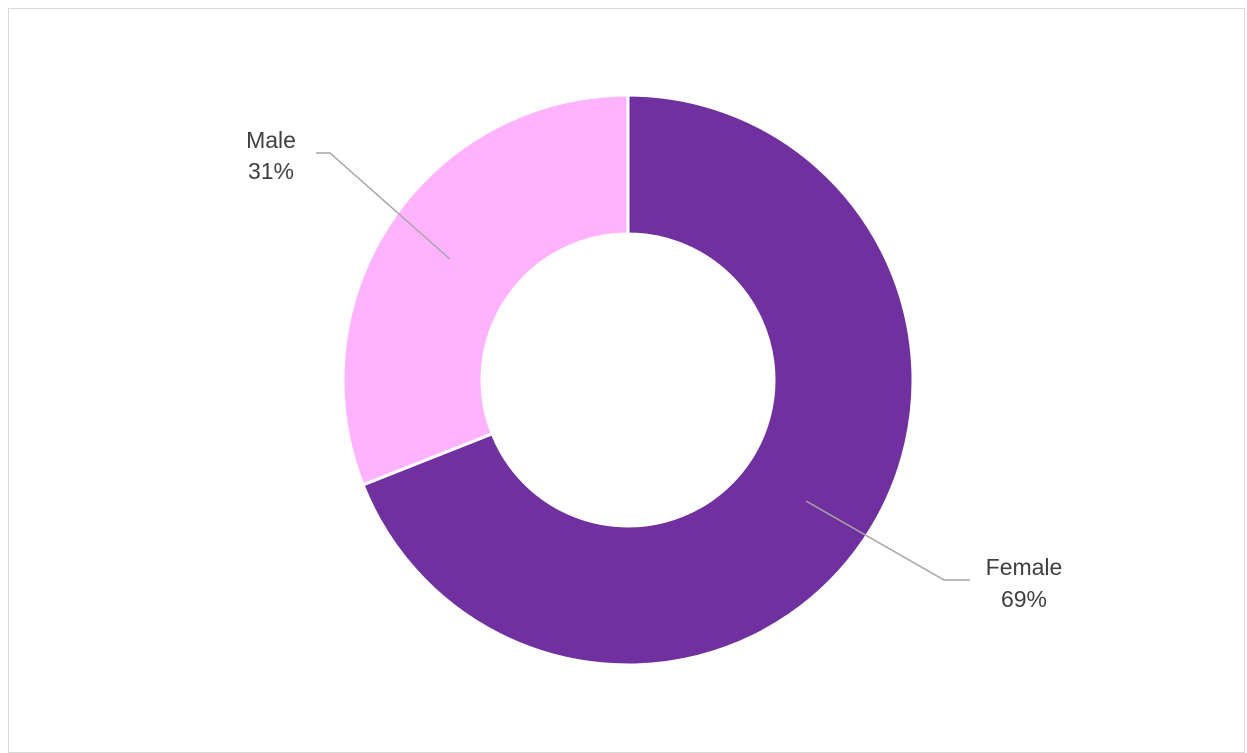 The width and height of the screenshot is (1247, 753). I want to click on donut-slice-male, so click(485, 290).